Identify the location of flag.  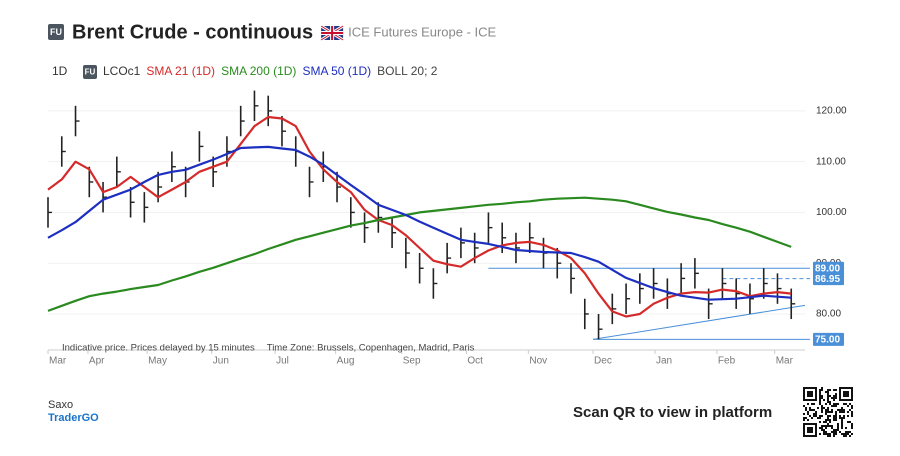
(332, 33).